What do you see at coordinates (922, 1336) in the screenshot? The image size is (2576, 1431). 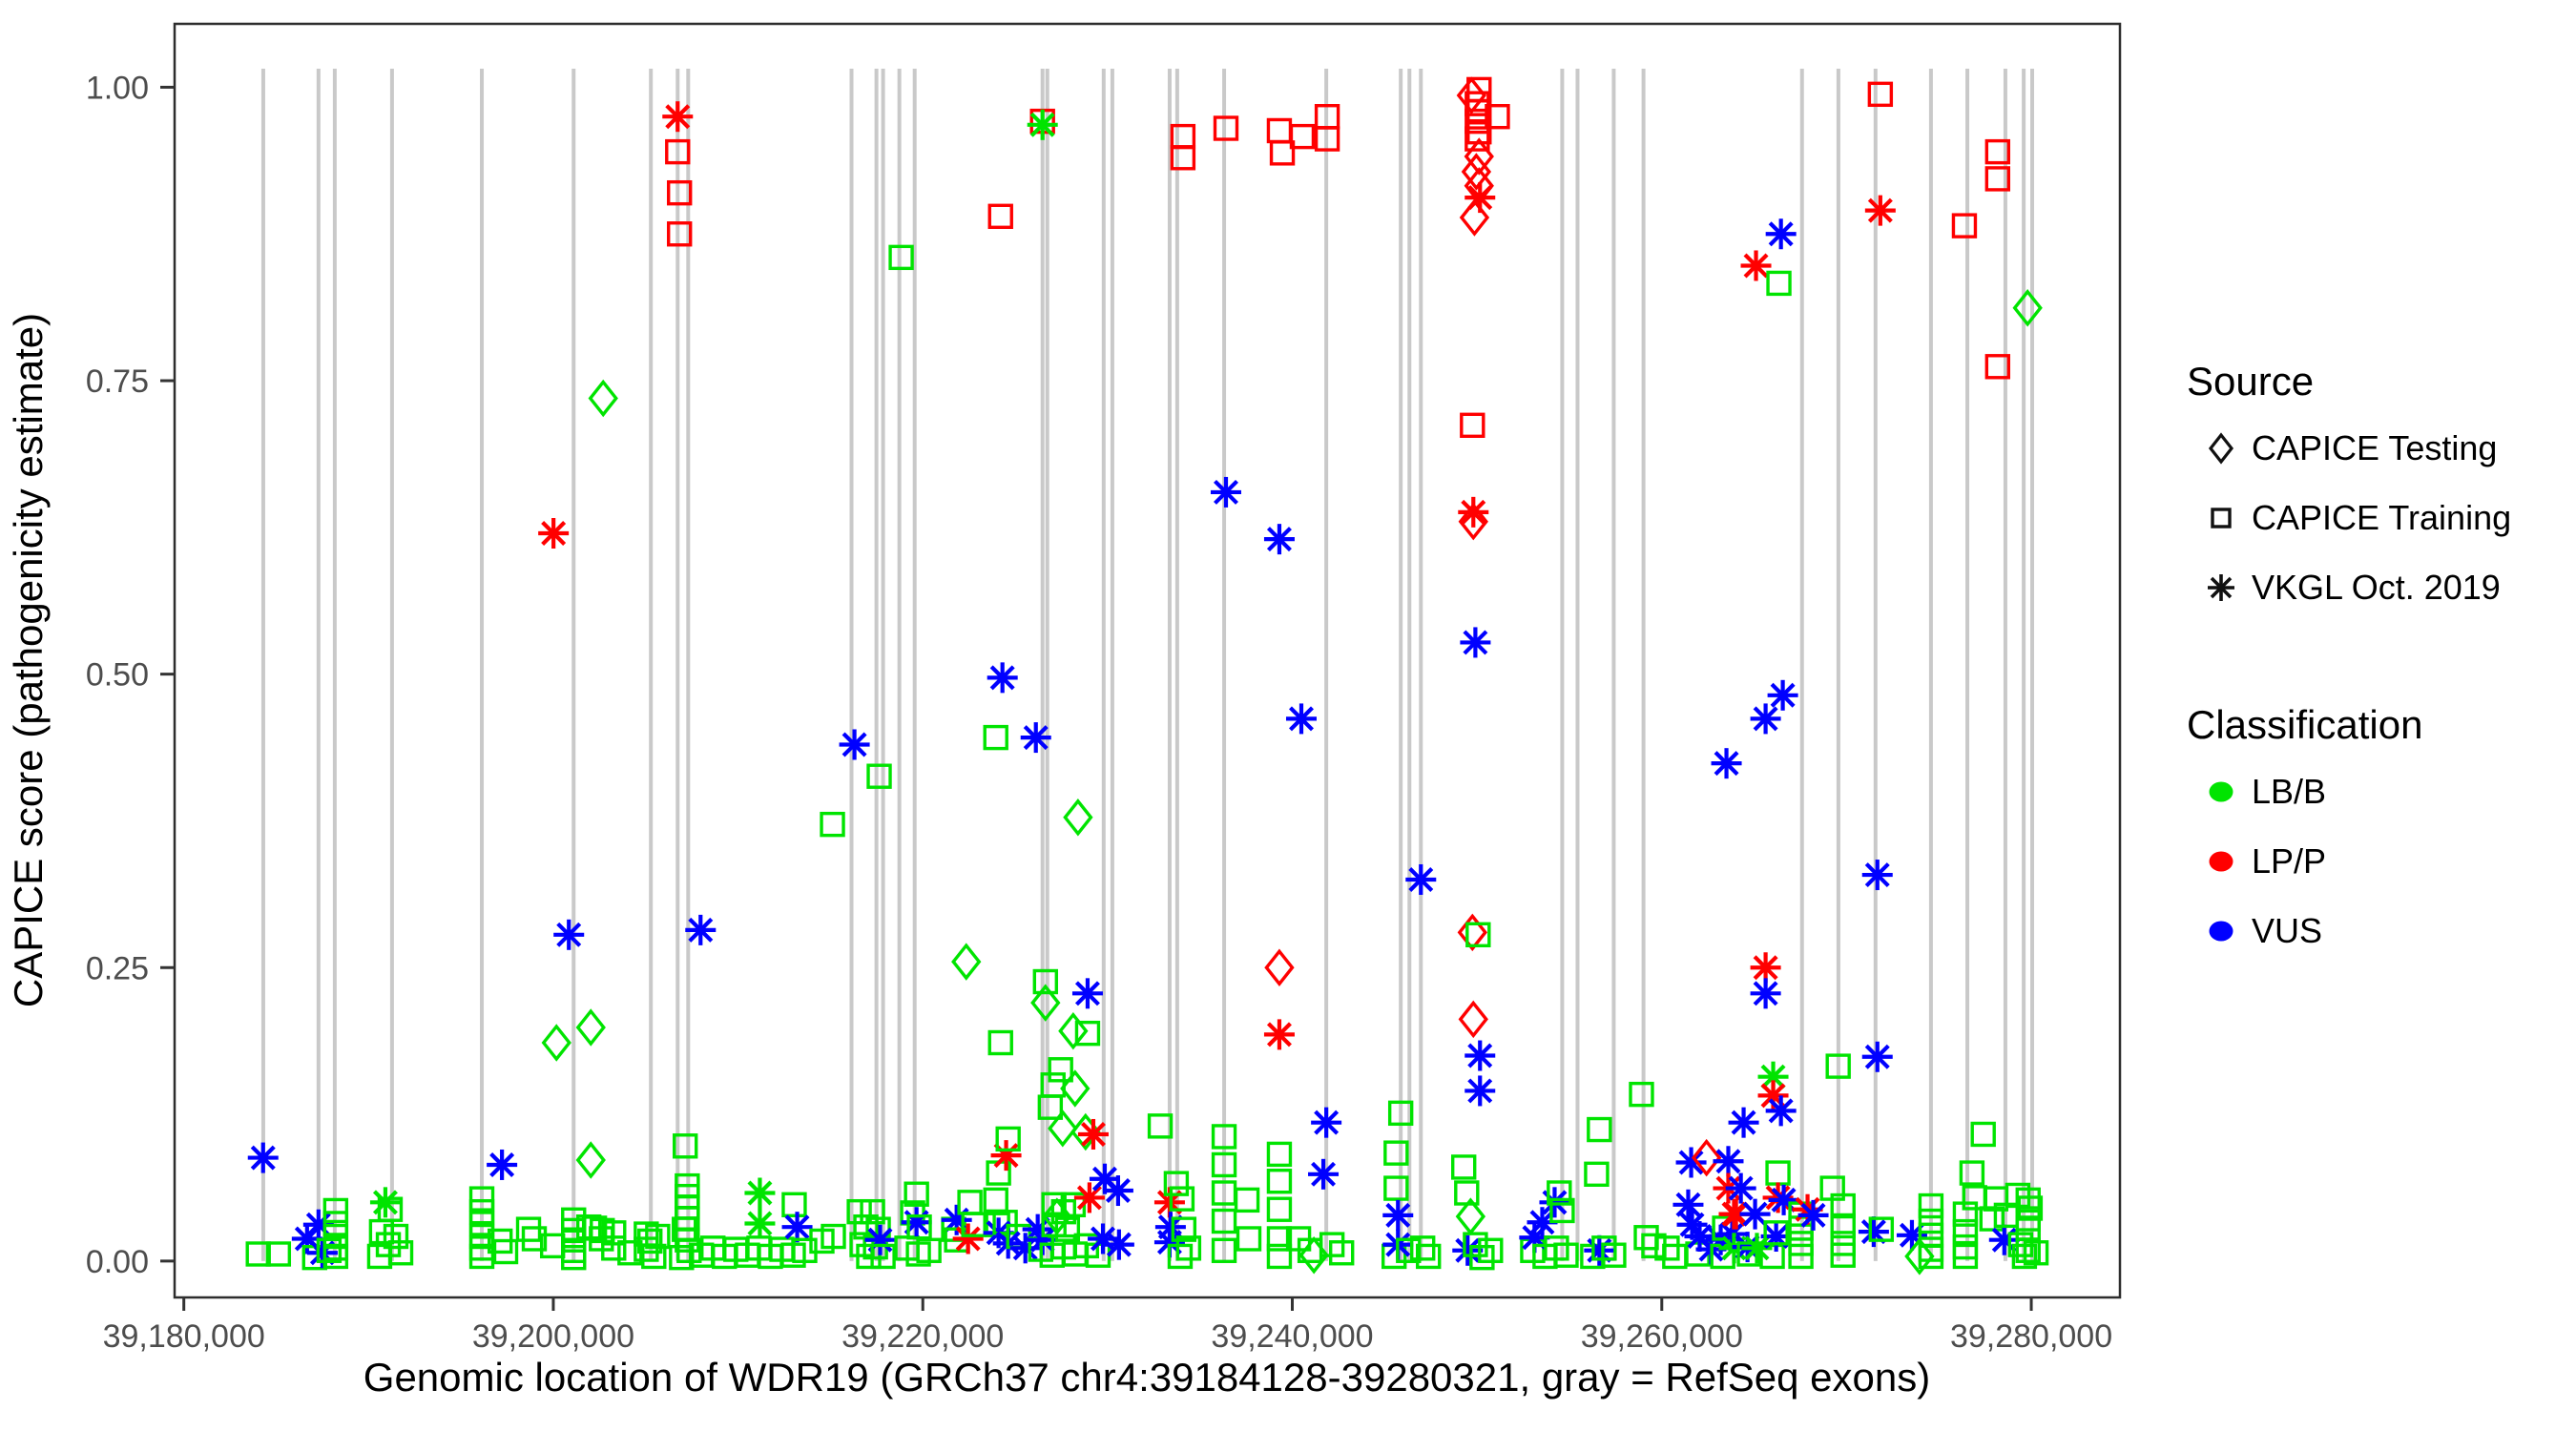 I see `x-tick-label: 39,220,000` at bounding box center [922, 1336].